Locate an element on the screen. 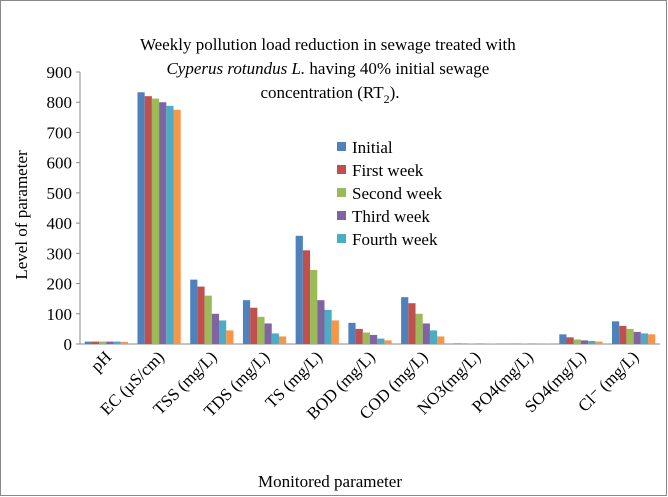 This screenshot has height=497, width=668. y-tick-label: 600 is located at coordinates (60, 163).